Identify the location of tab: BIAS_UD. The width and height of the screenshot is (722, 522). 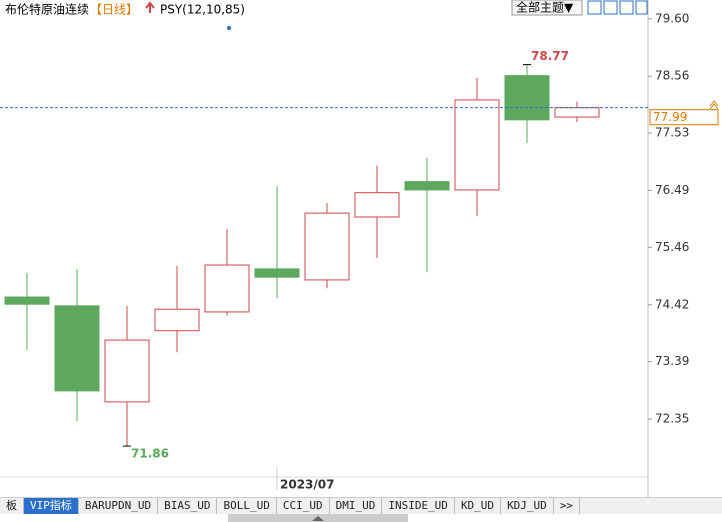
(188, 506).